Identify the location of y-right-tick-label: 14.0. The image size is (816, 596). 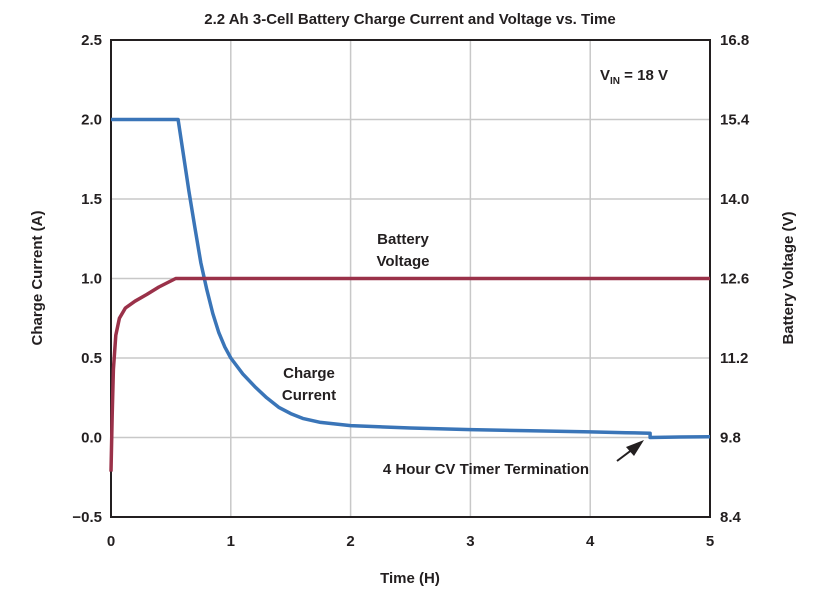
(734, 199).